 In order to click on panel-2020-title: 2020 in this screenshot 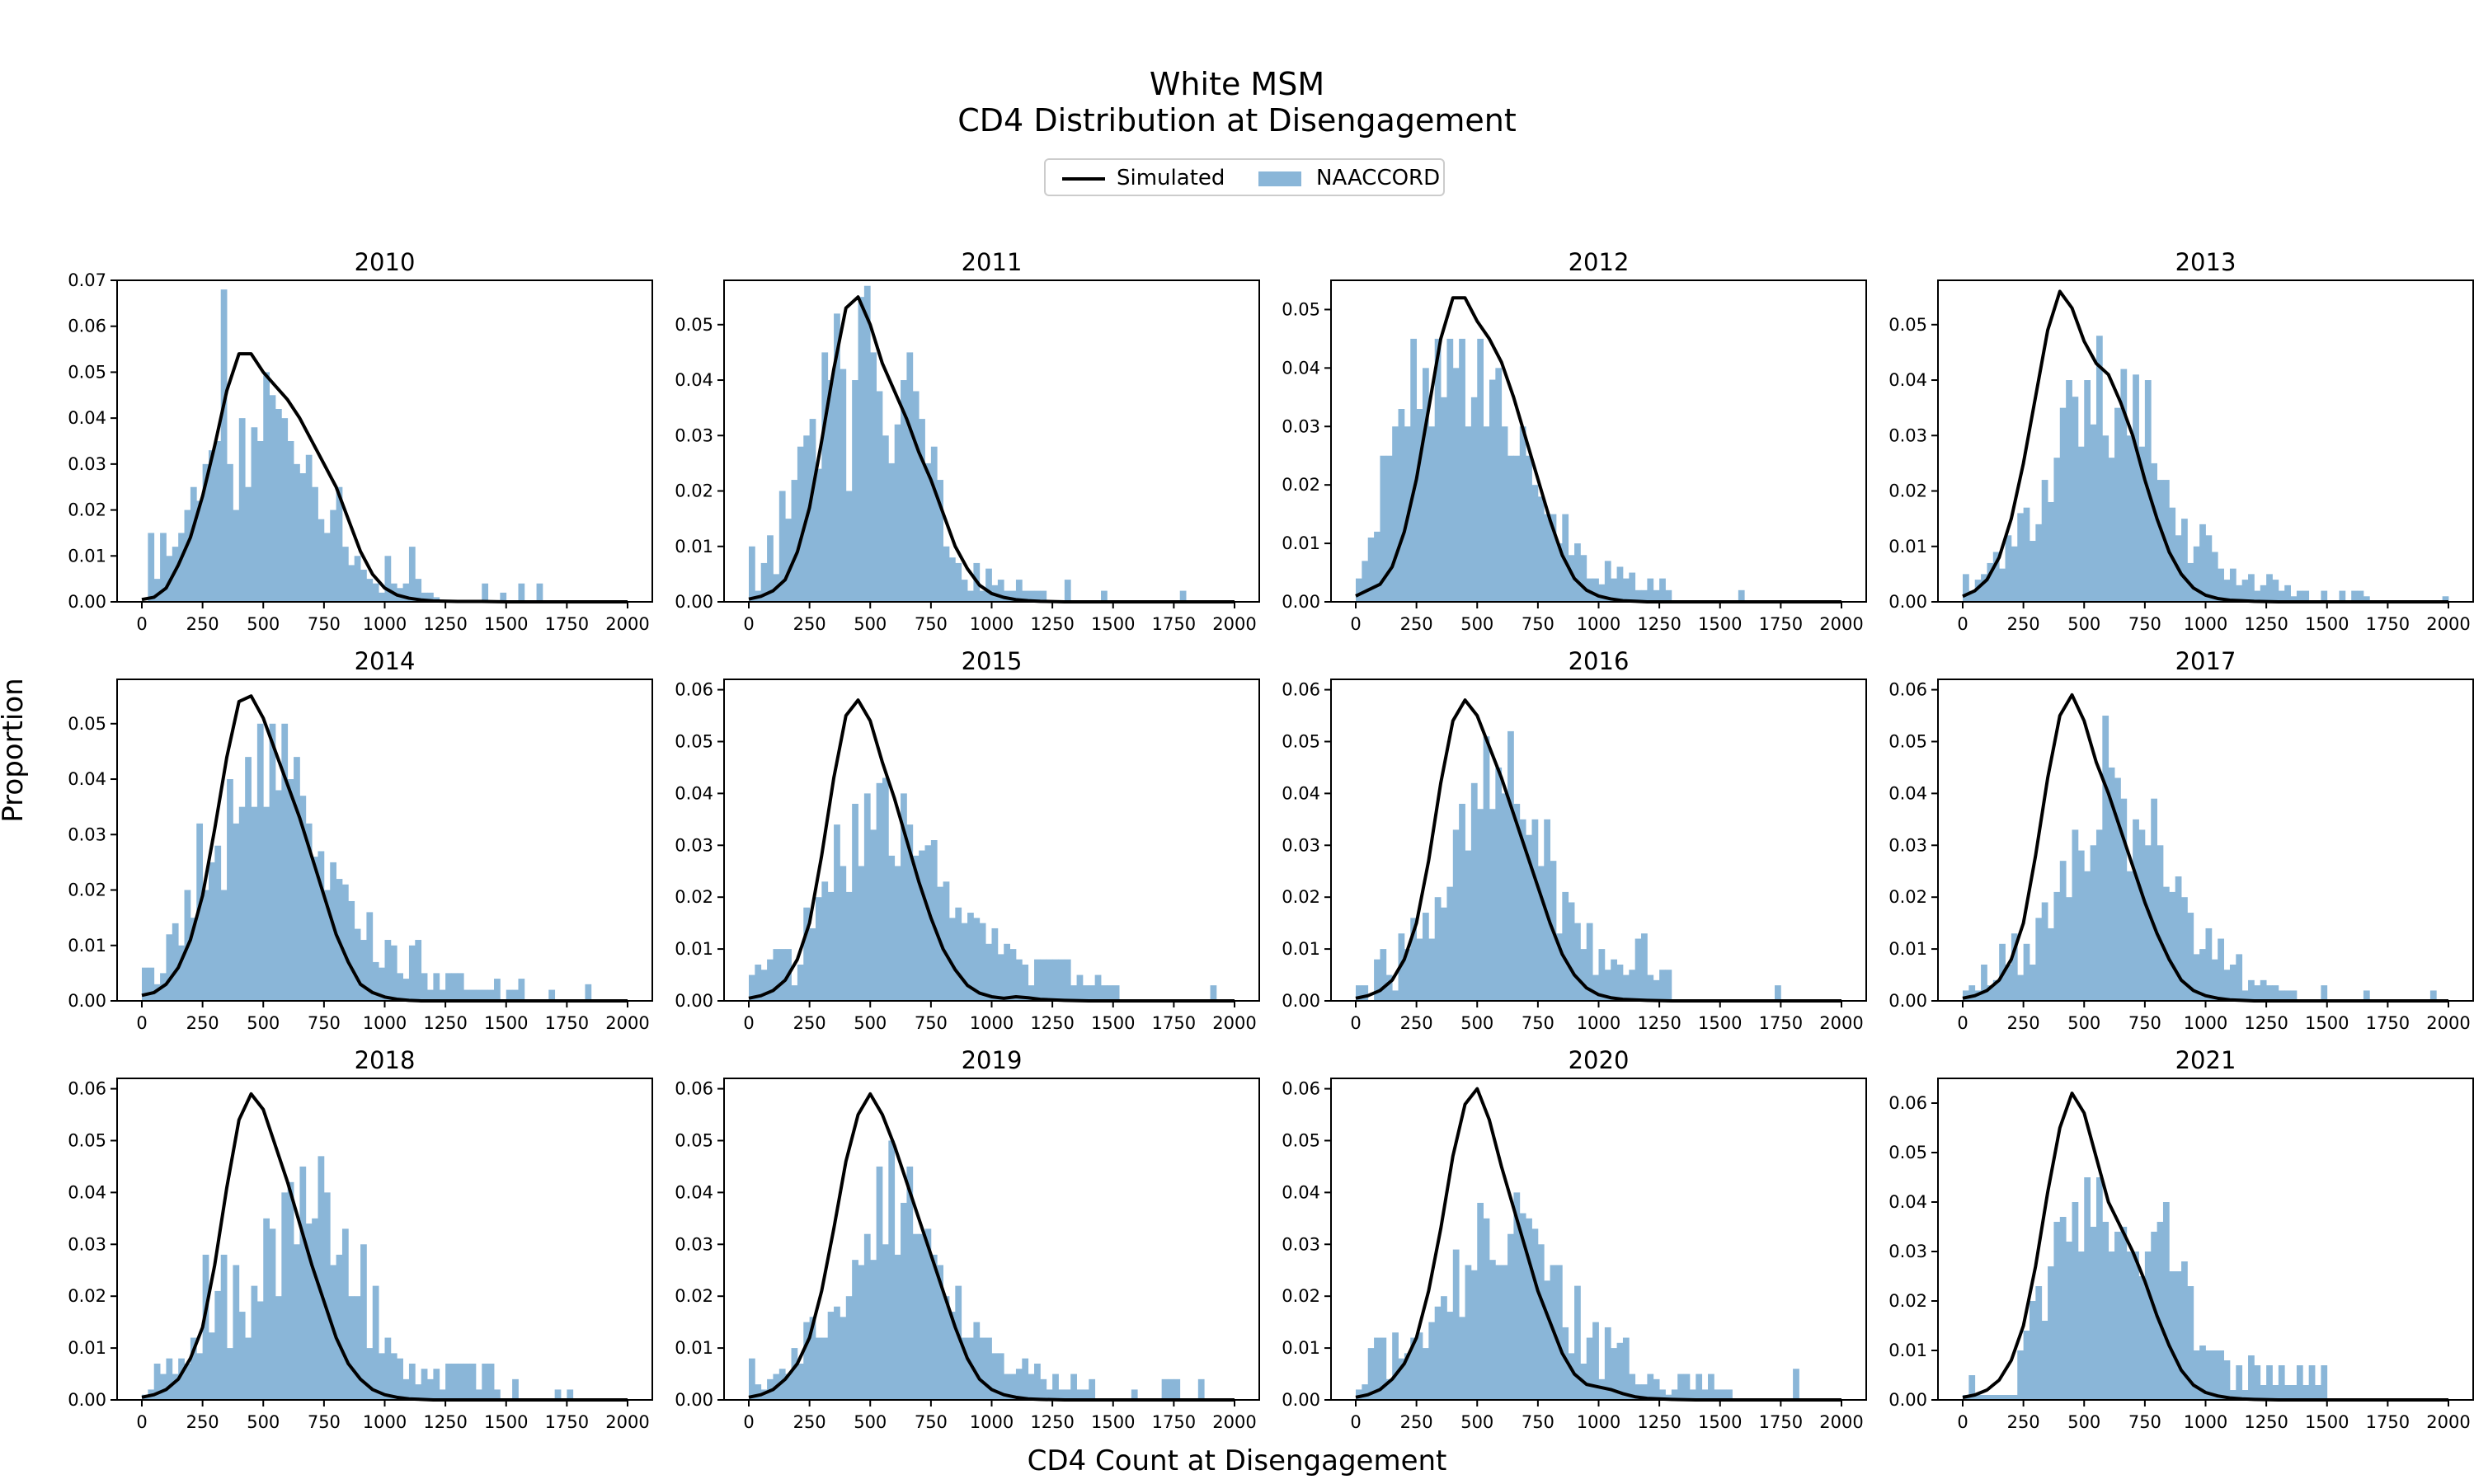, I will do `click(1599, 1060)`.